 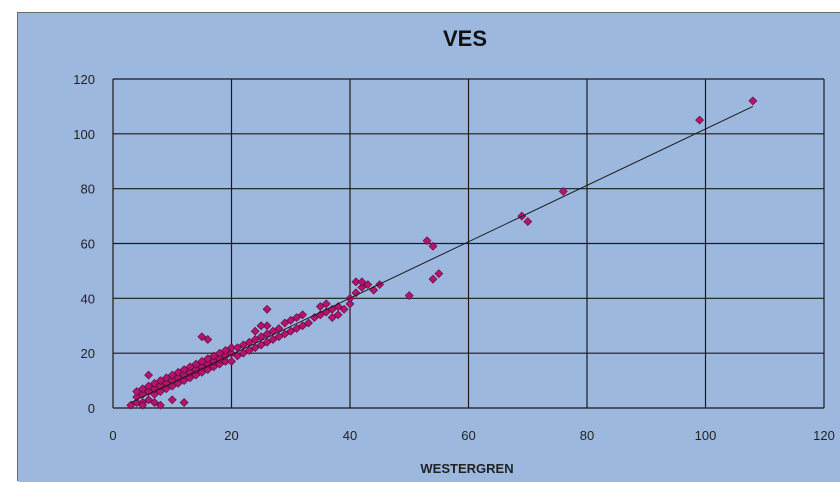 What do you see at coordinates (466, 468) in the screenshot?
I see `x-axis-label: WESTERGREN` at bounding box center [466, 468].